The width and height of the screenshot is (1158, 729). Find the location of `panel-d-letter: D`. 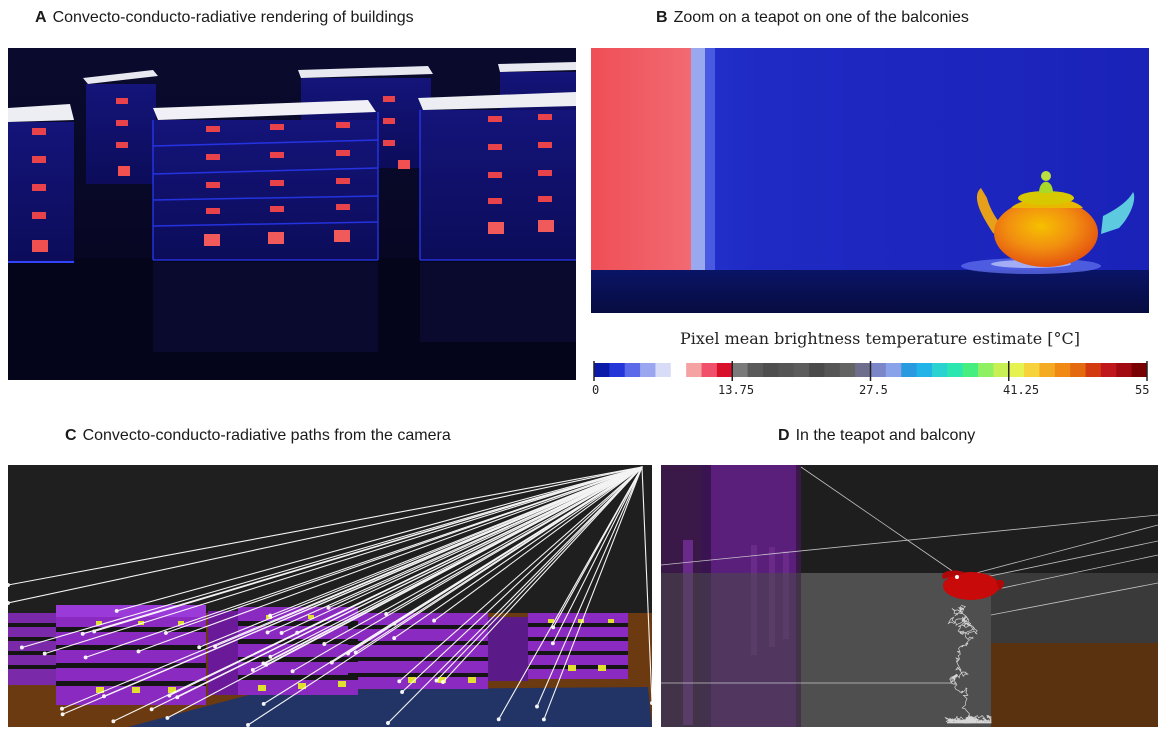

panel-d-letter: D is located at coordinates (784, 435).